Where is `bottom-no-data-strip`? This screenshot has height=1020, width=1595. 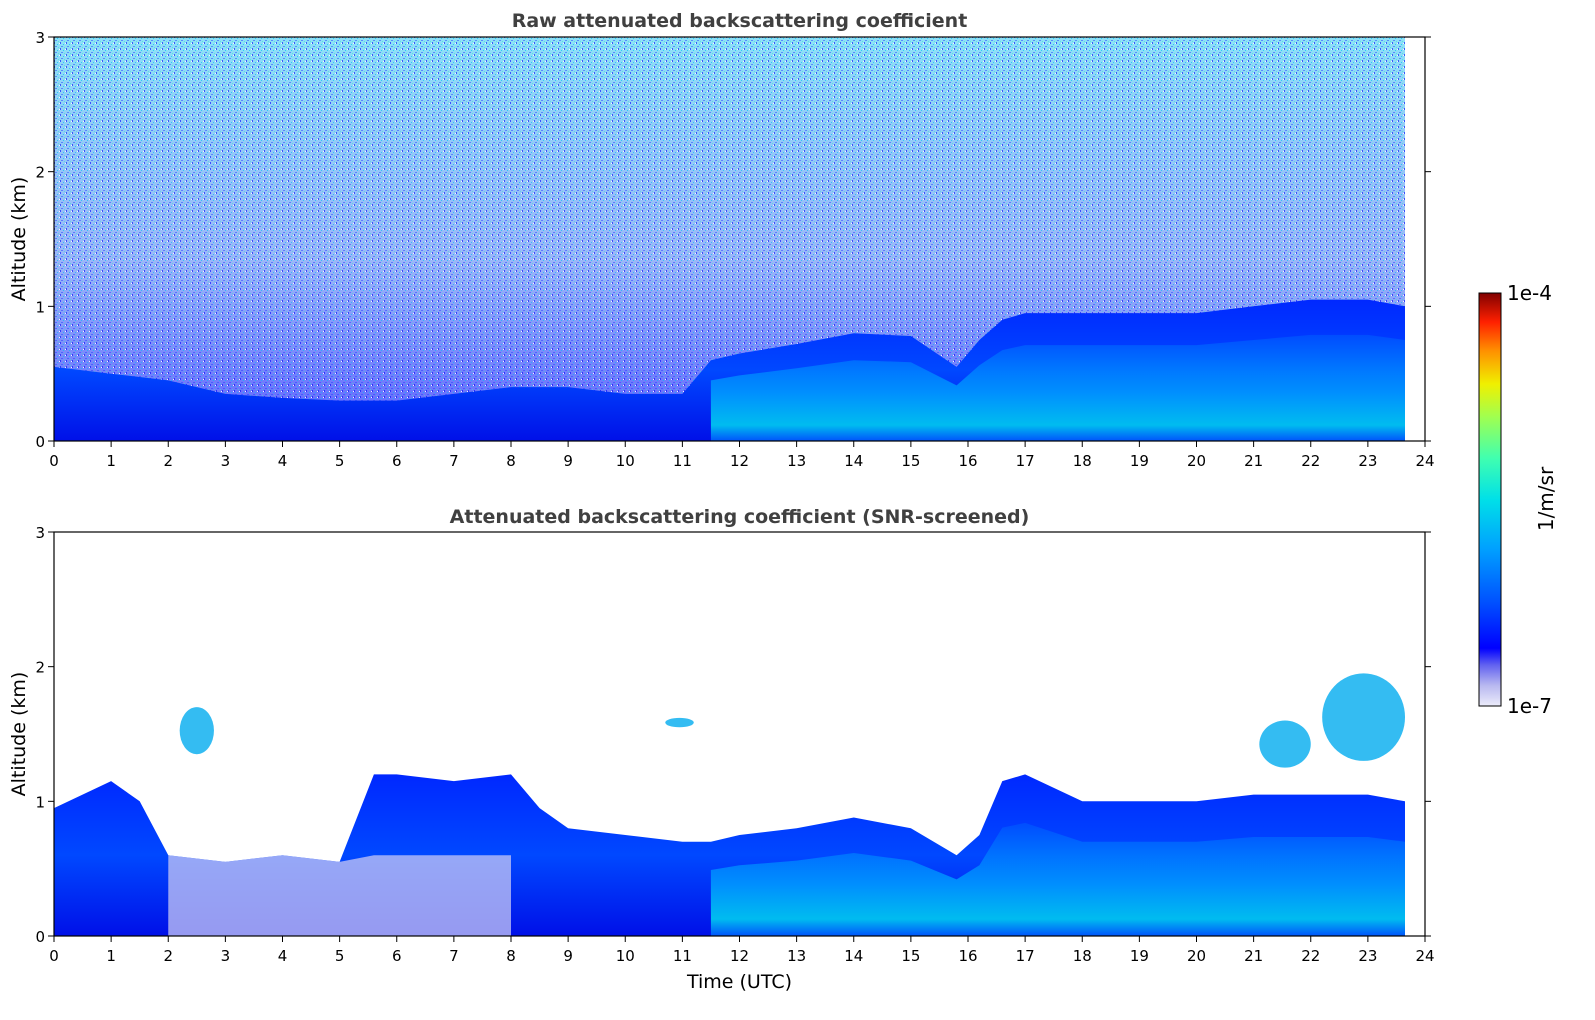 bottom-no-data-strip is located at coordinates (1415, 734).